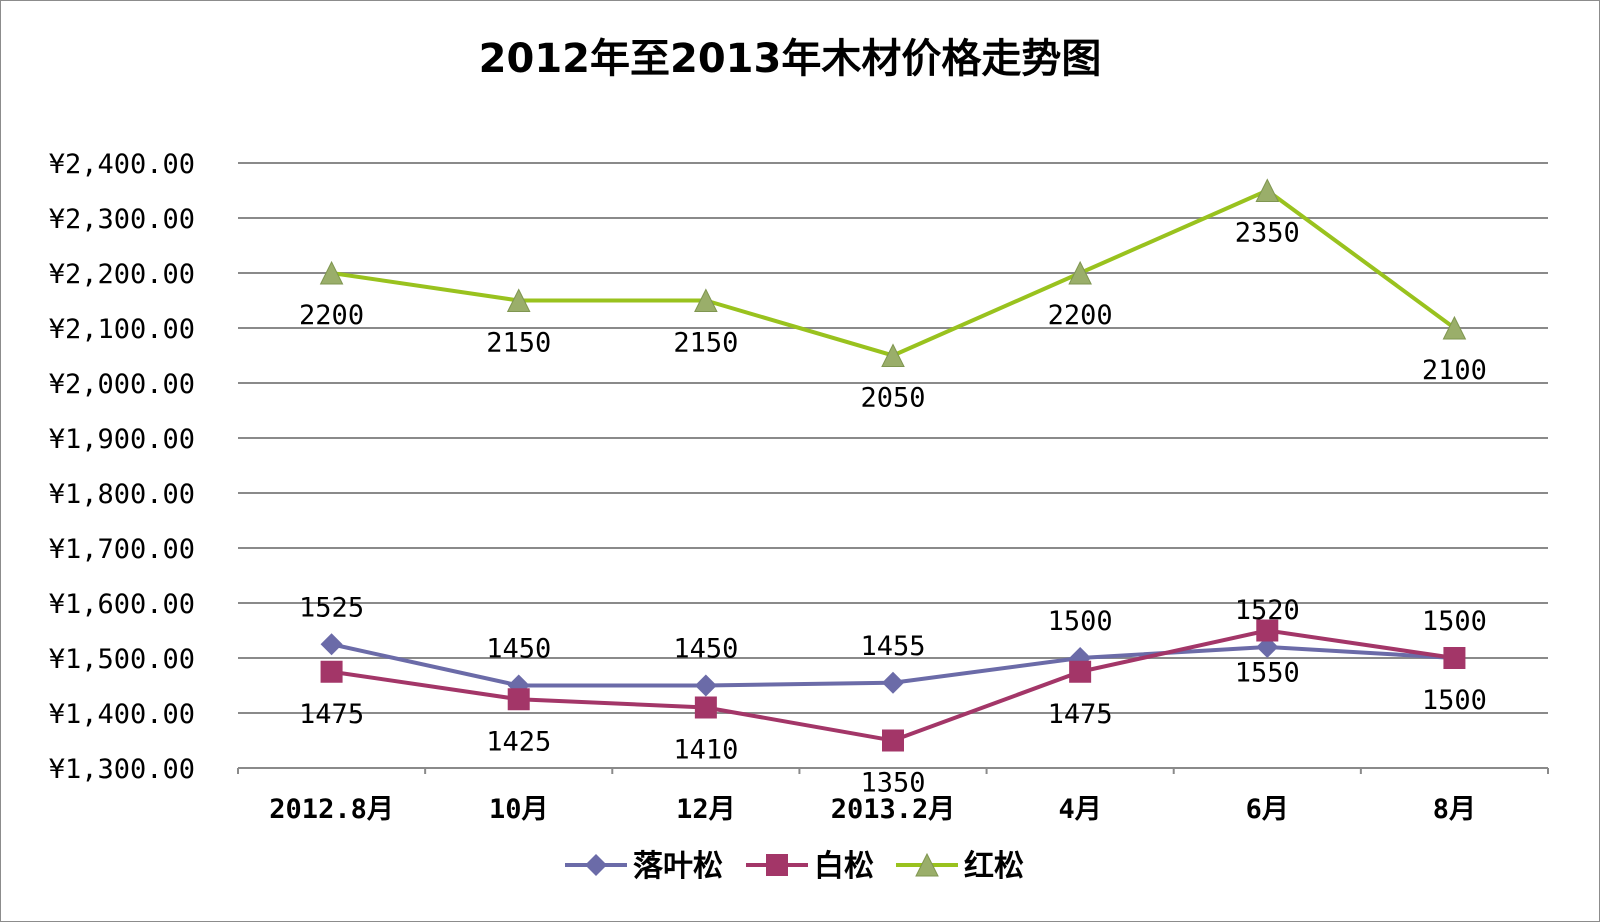 This screenshot has width=1600, height=922. Describe the element at coordinates (331, 809) in the screenshot. I see `x-tick-label: 2012.8月` at that location.